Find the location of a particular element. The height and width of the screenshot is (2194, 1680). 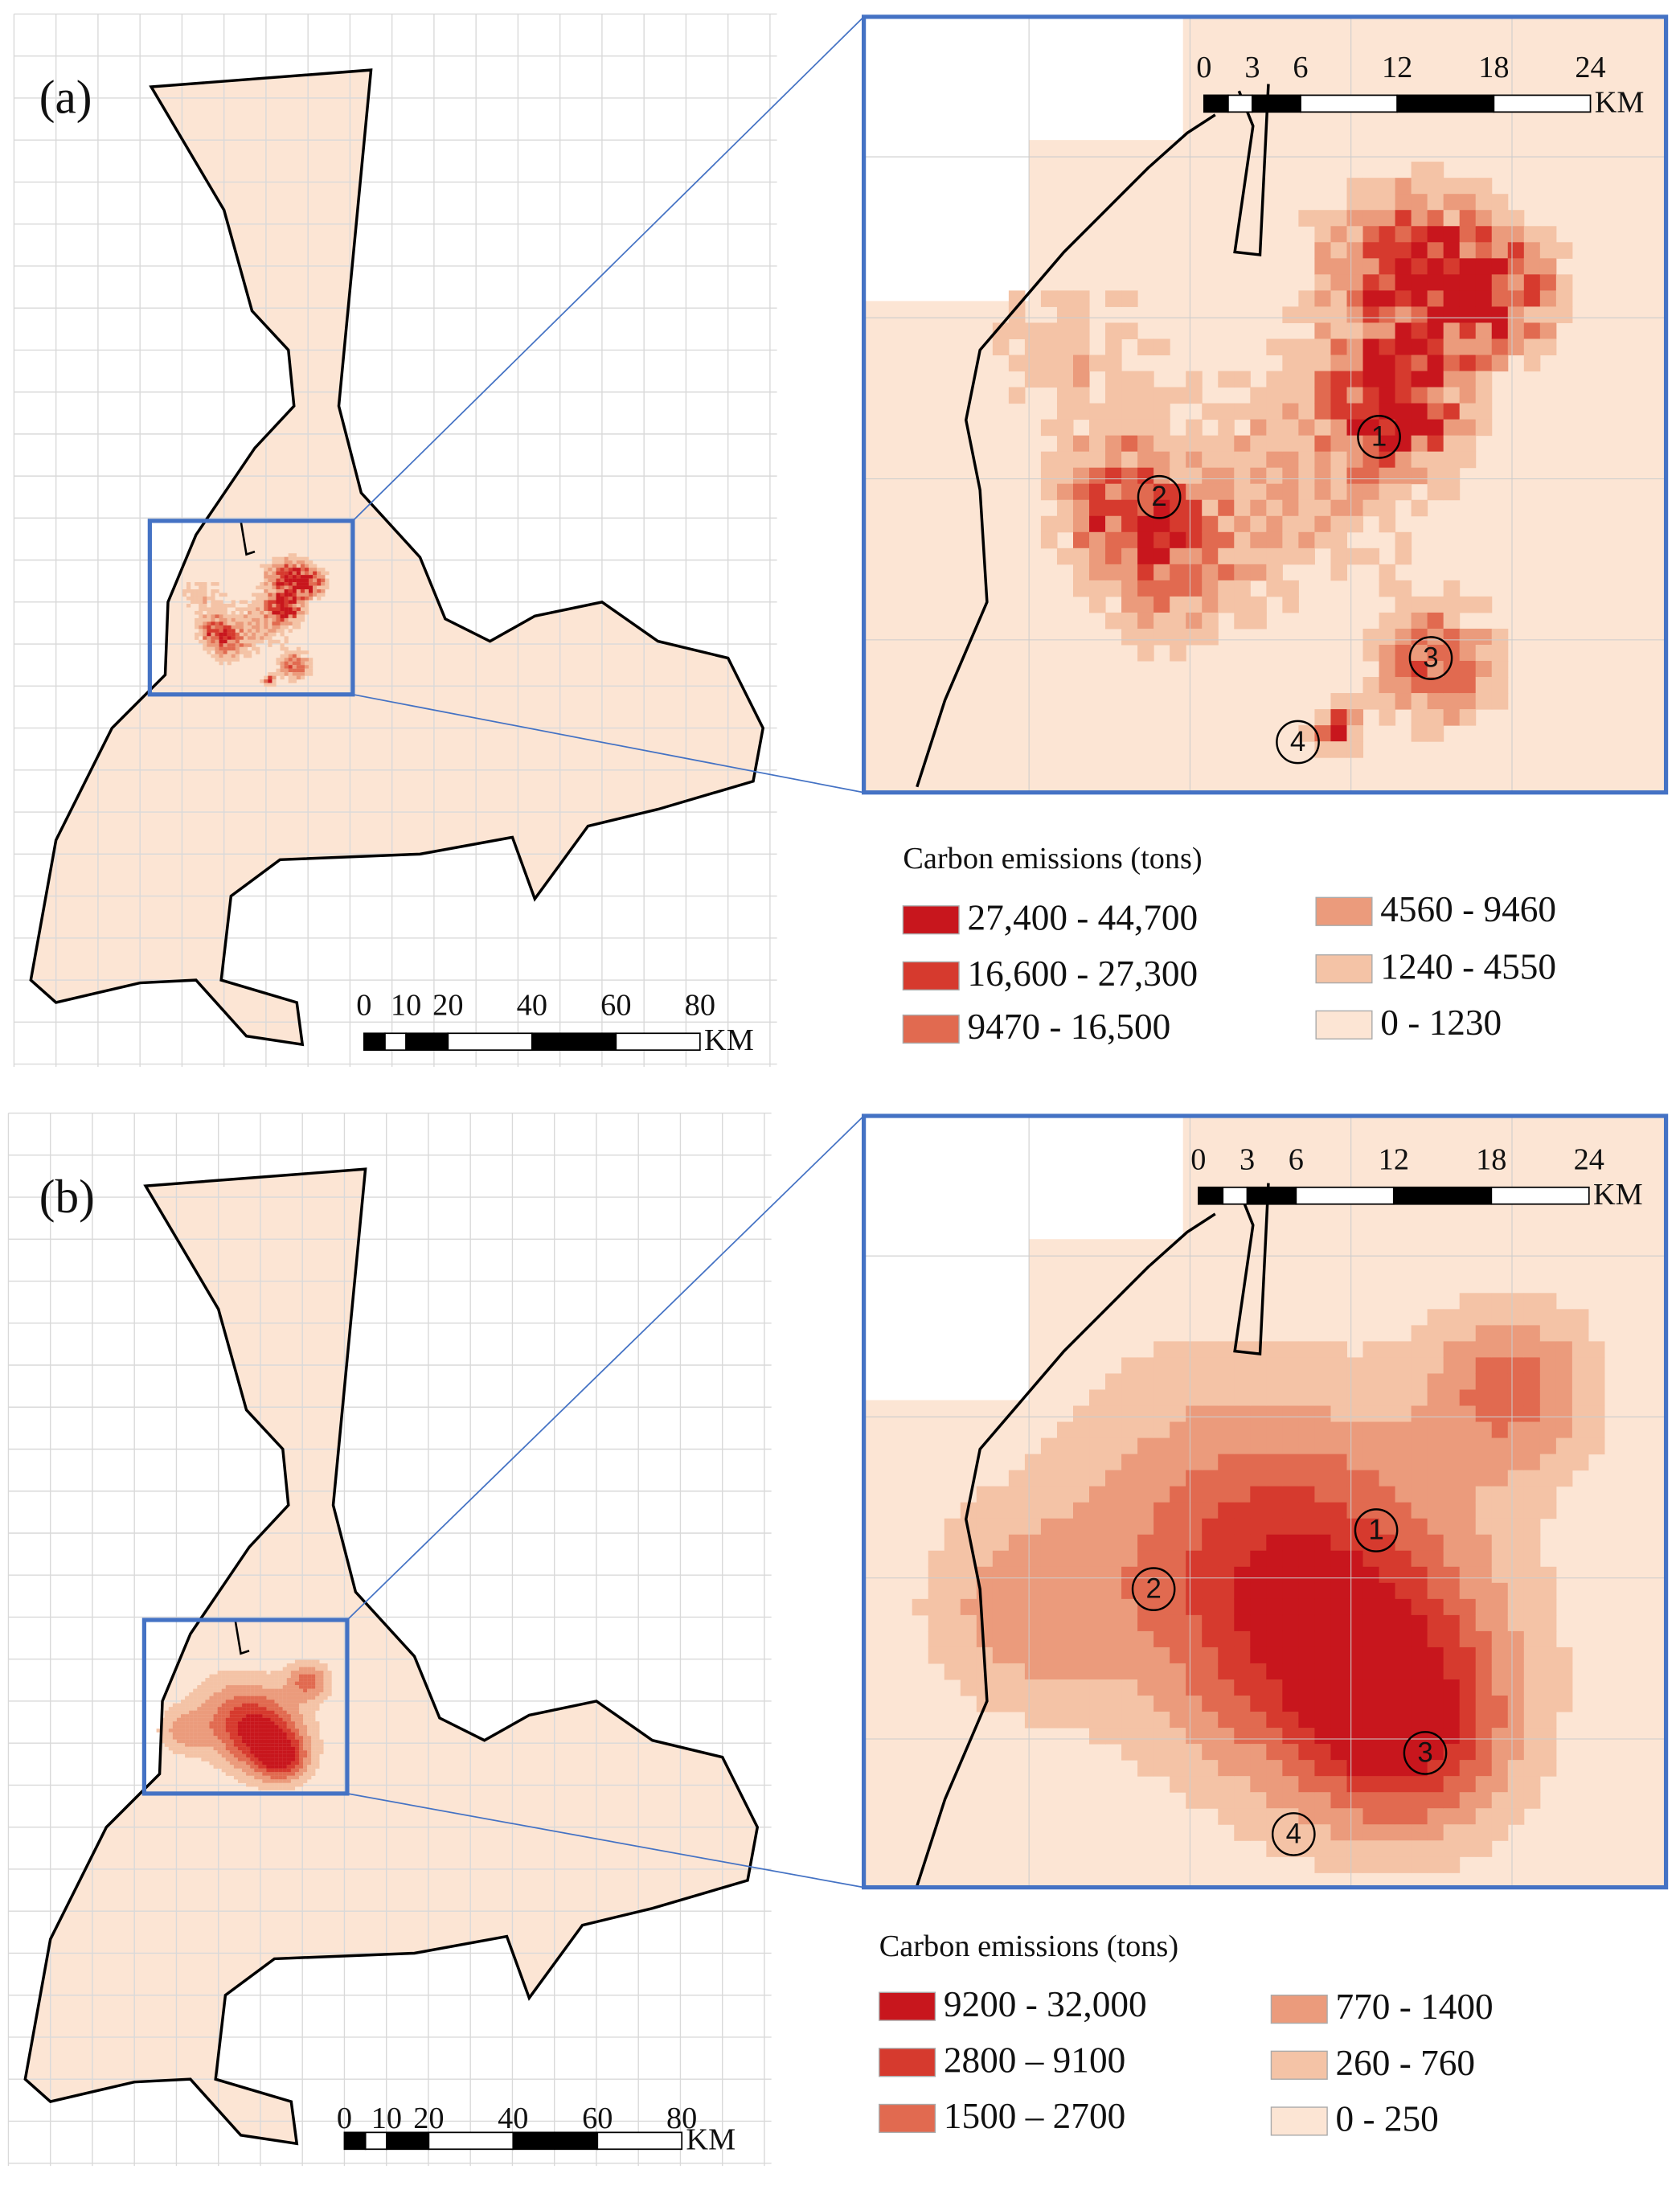

scale-segment is located at coordinates (1349, 103).